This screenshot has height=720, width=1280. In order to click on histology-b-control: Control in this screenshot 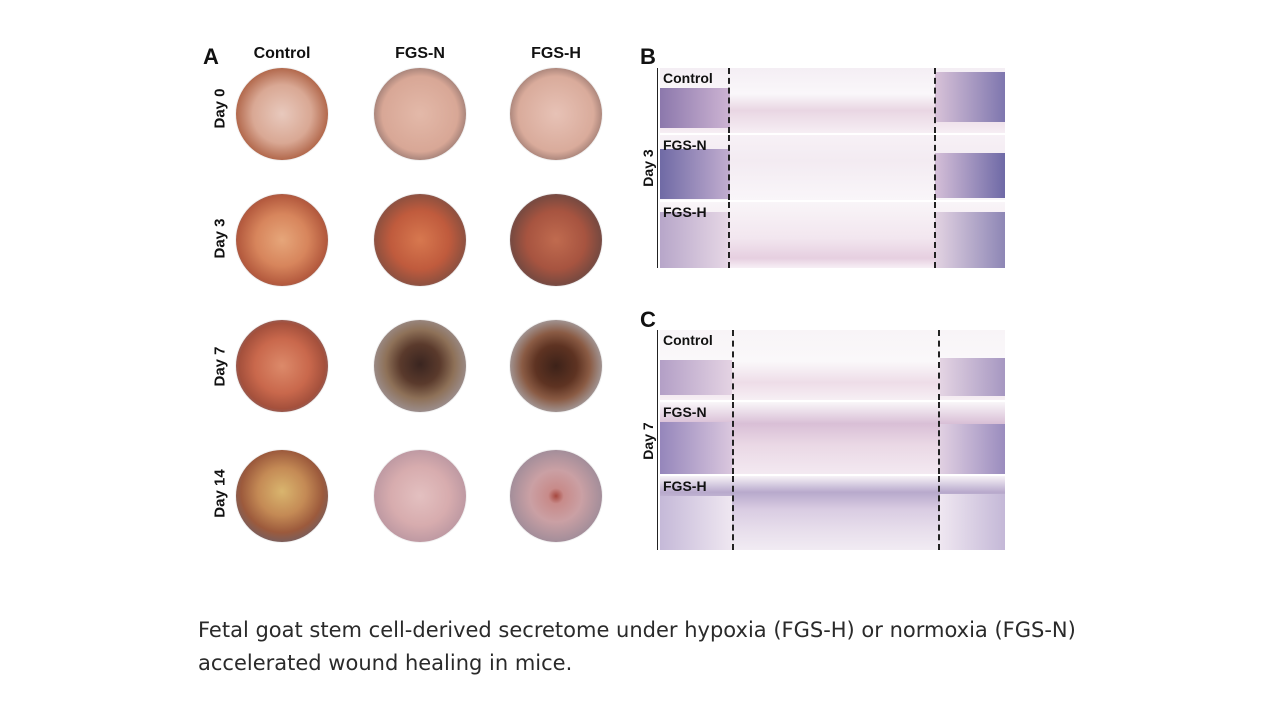, I will do `click(832, 100)`.